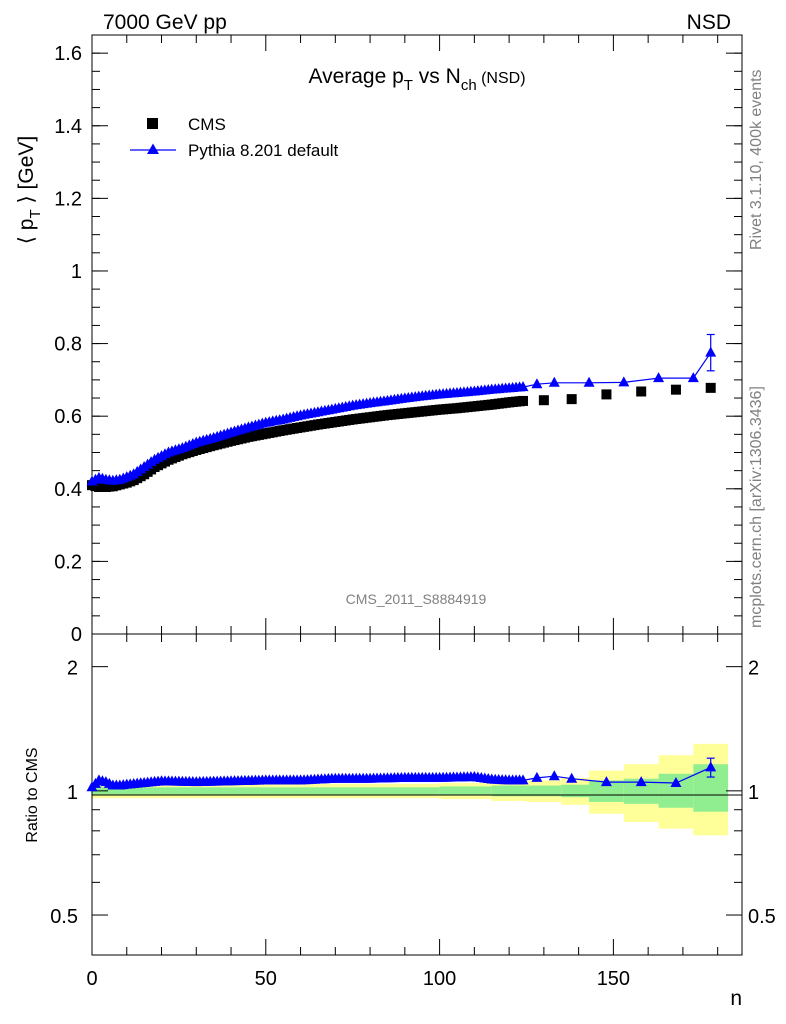  I want to click on main-ytick-label: 1.6, so click(68, 54).